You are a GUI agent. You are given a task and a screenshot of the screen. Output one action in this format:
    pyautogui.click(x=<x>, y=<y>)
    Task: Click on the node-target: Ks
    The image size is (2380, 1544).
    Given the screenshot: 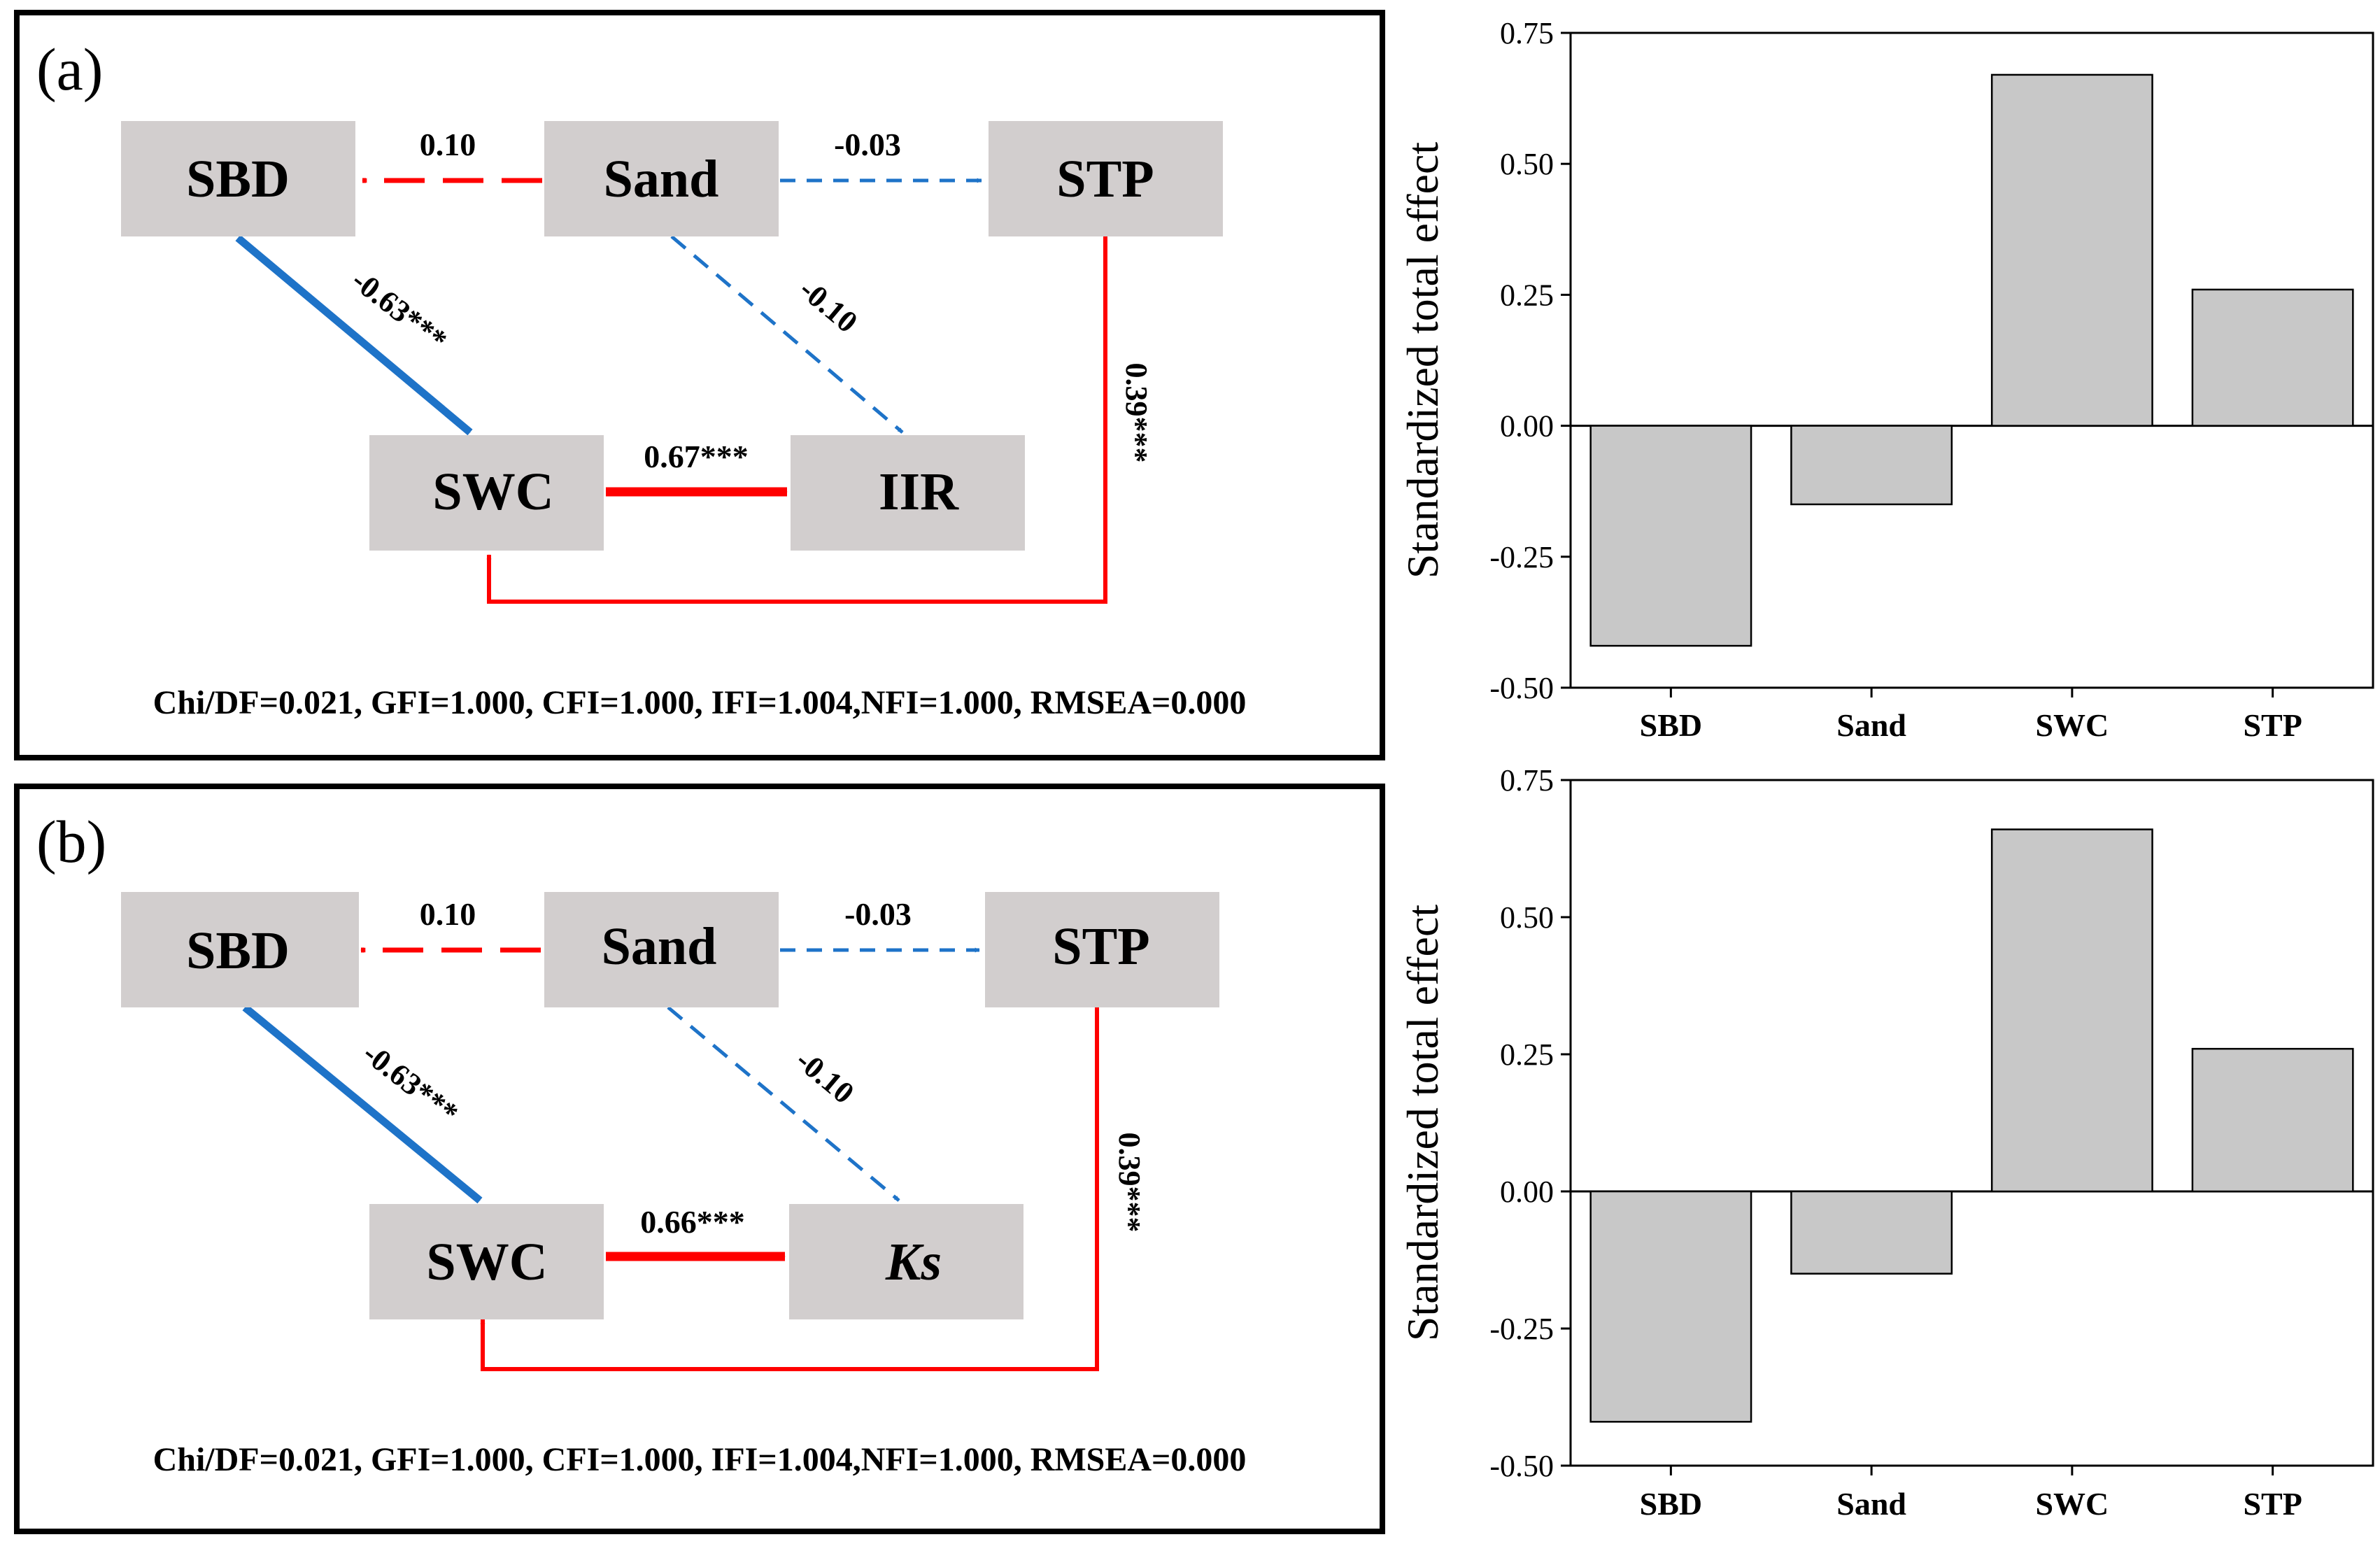 What is the action you would take?
    pyautogui.click(x=906, y=1261)
    